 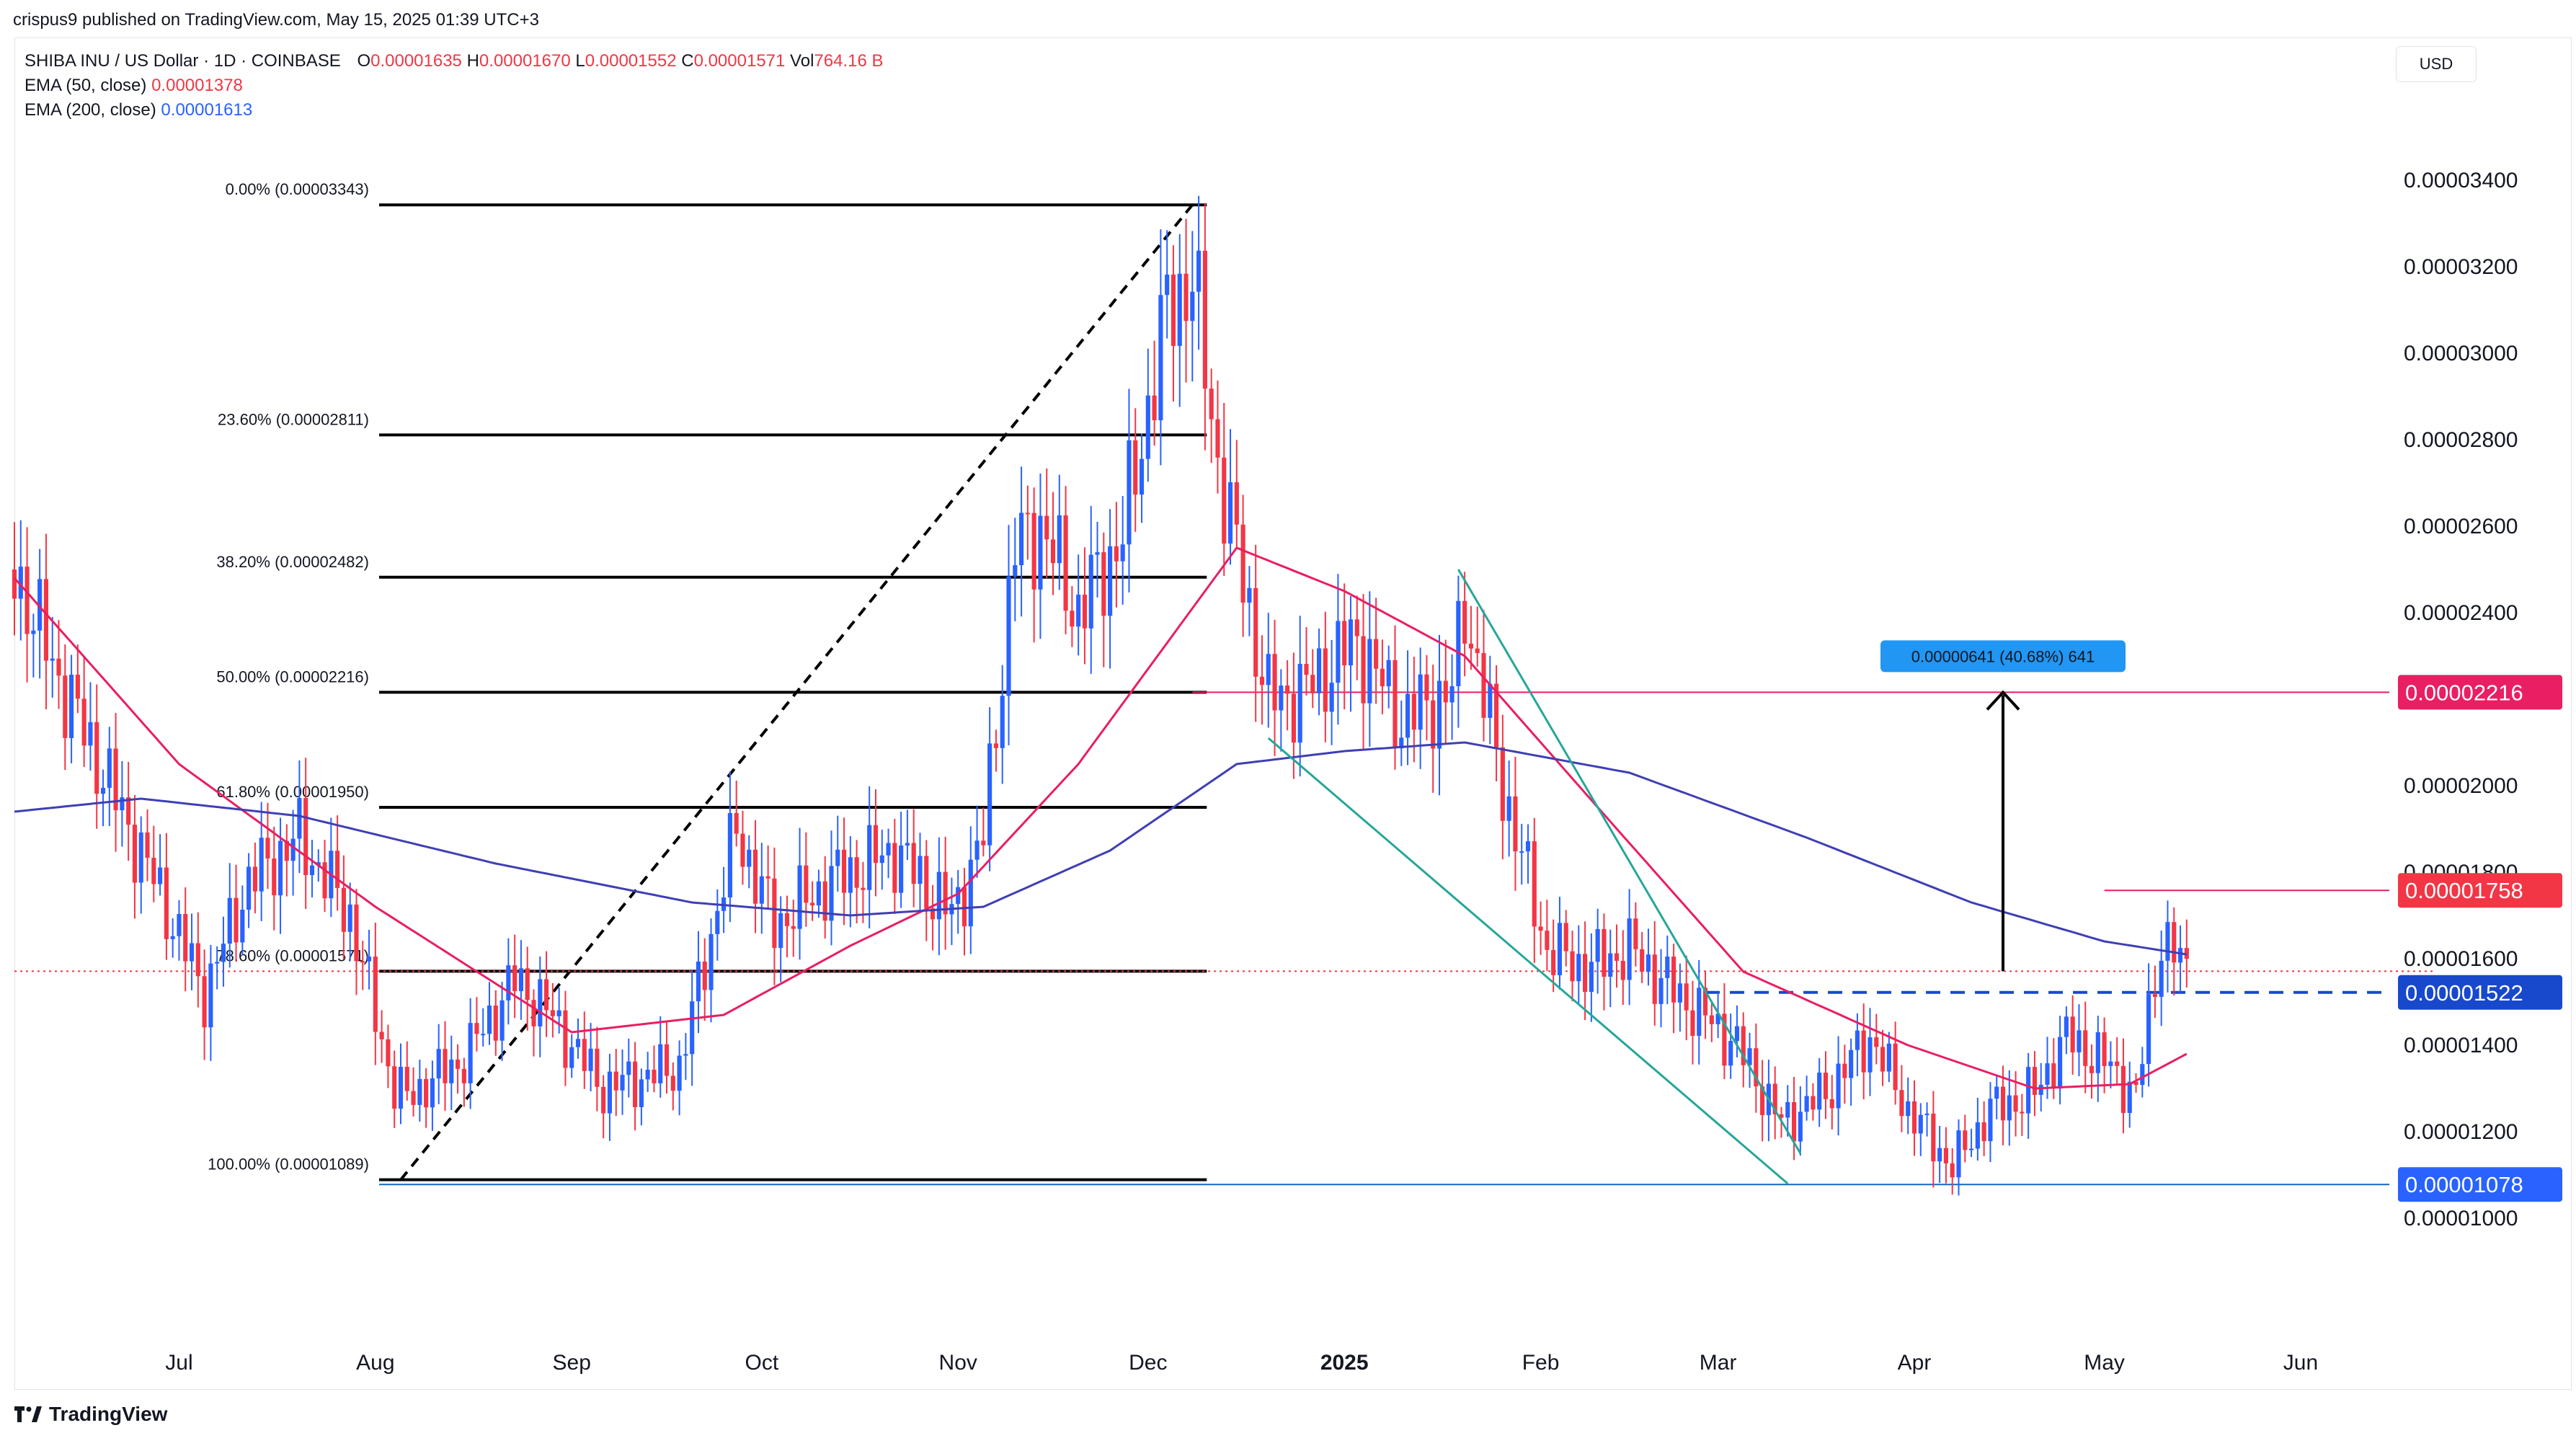 I want to click on x-tick-label: Jun, so click(x=2300, y=1363).